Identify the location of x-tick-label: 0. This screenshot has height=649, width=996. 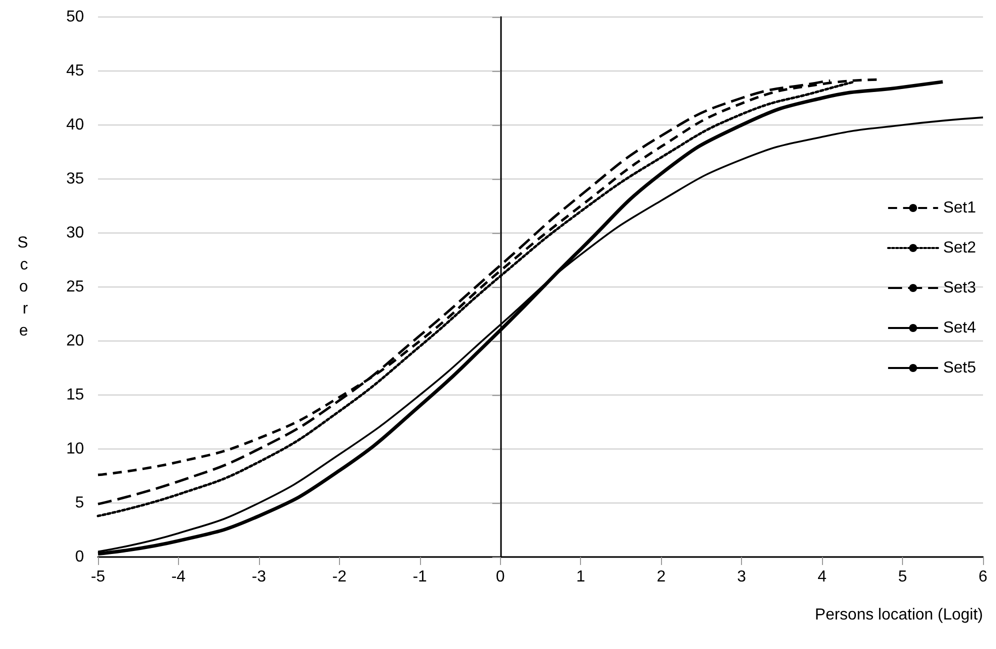
(500, 577).